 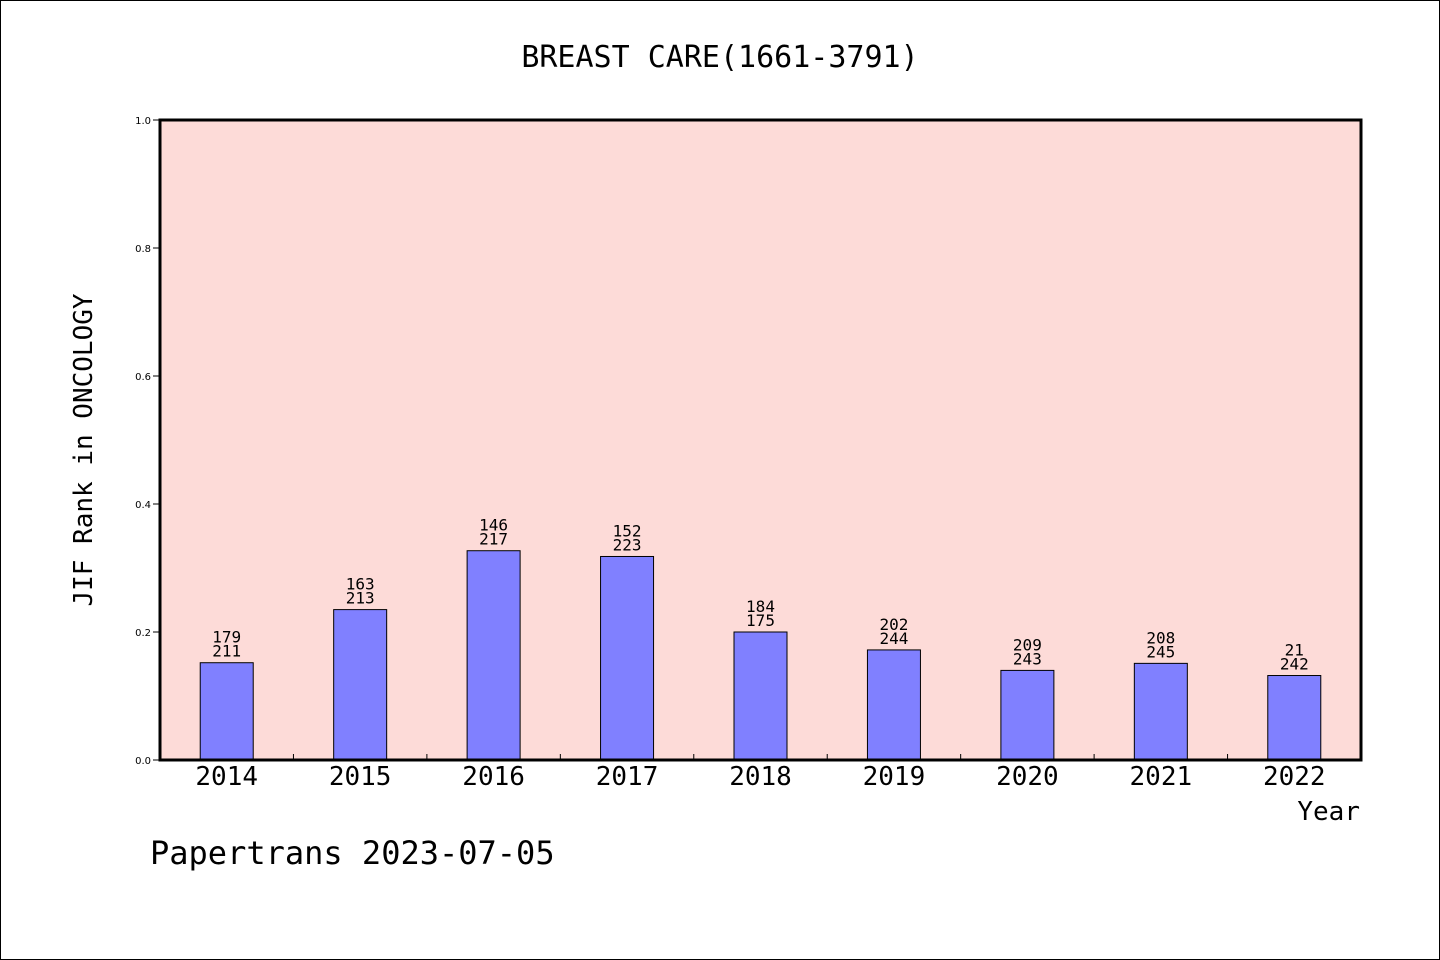 I want to click on bar-total-label: 211, so click(x=226, y=651).